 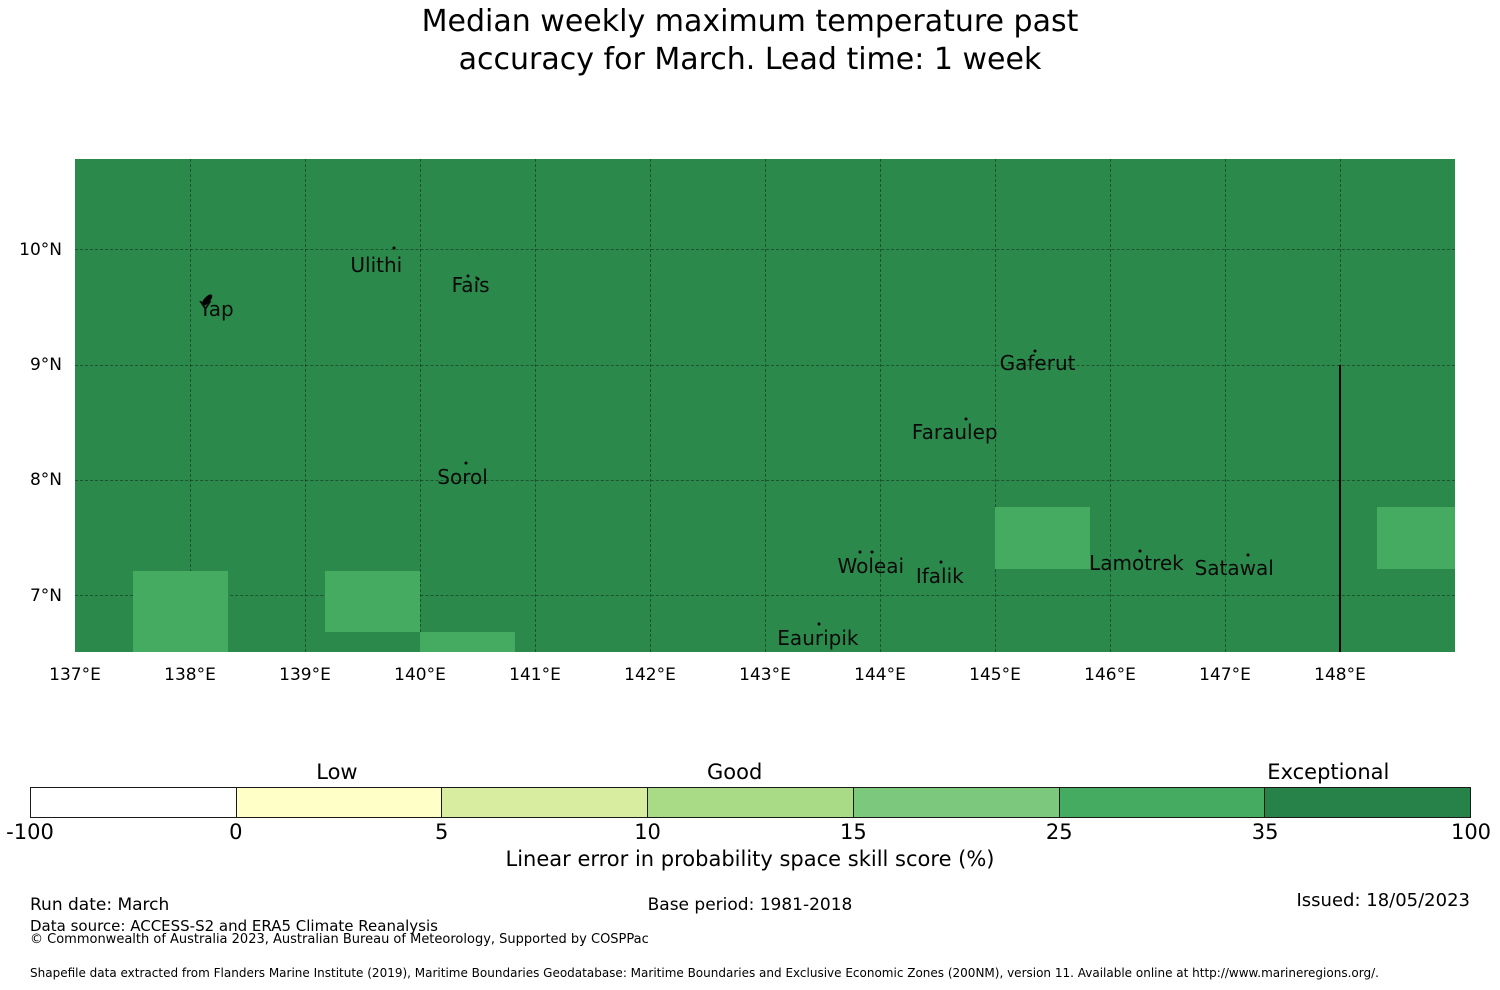 What do you see at coordinates (1383, 900) in the screenshot?
I see `issued-date-text: Issued: 18/05/2023` at bounding box center [1383, 900].